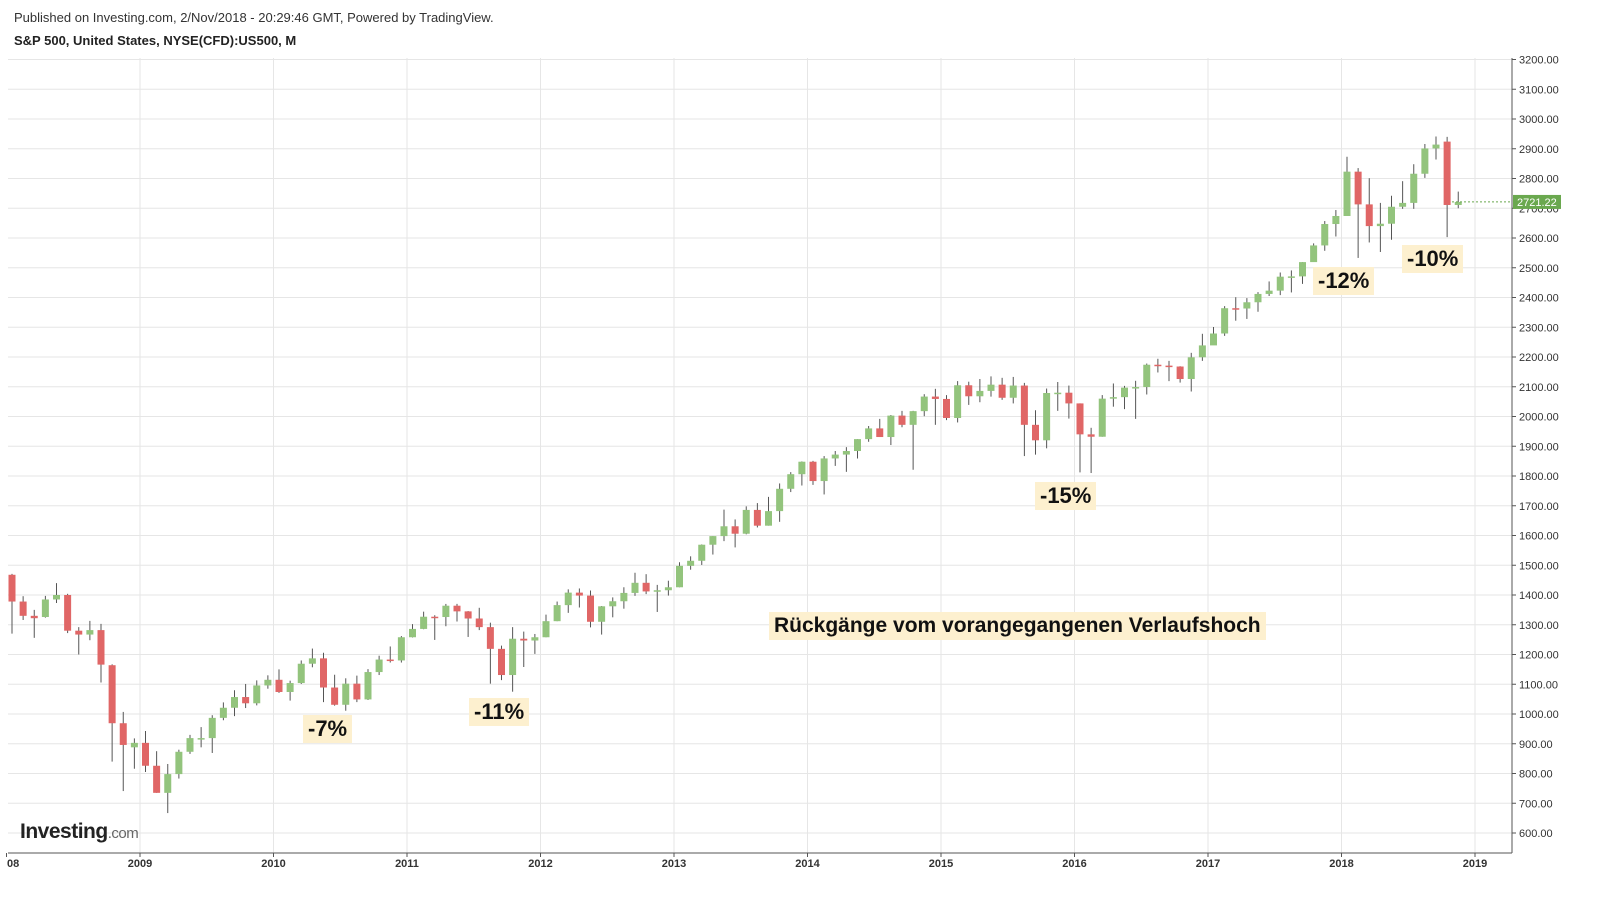 The height and width of the screenshot is (903, 1614). Describe the element at coordinates (1538, 685) in the screenshot. I see `y-tick-label: 1100.00` at that location.